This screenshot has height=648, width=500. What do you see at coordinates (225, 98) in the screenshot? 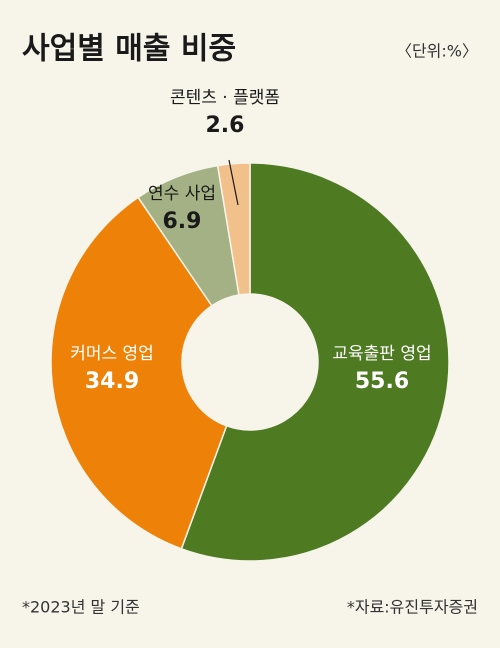
I see `slice-label: 콘텐츠 · 플랫폼` at bounding box center [225, 98].